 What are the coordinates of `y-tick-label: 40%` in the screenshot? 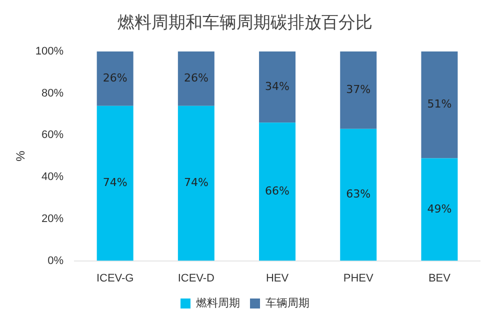 It's located at (53, 177).